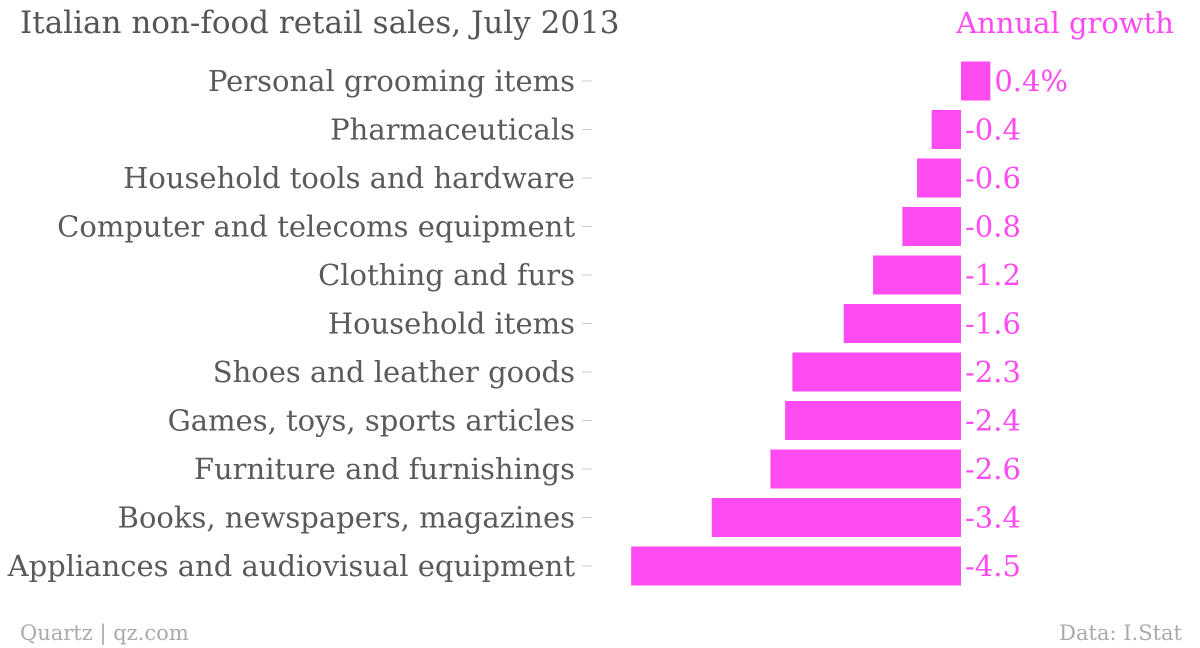  Describe the element at coordinates (291, 566) in the screenshot. I see `category-label: Appliances and audiovisual equipment` at that location.